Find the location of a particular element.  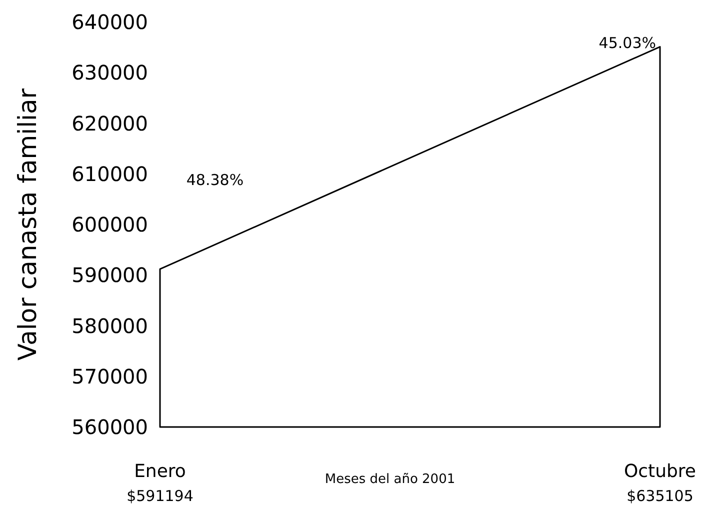

x-axis-title: Meses del año 2001 is located at coordinates (390, 479).